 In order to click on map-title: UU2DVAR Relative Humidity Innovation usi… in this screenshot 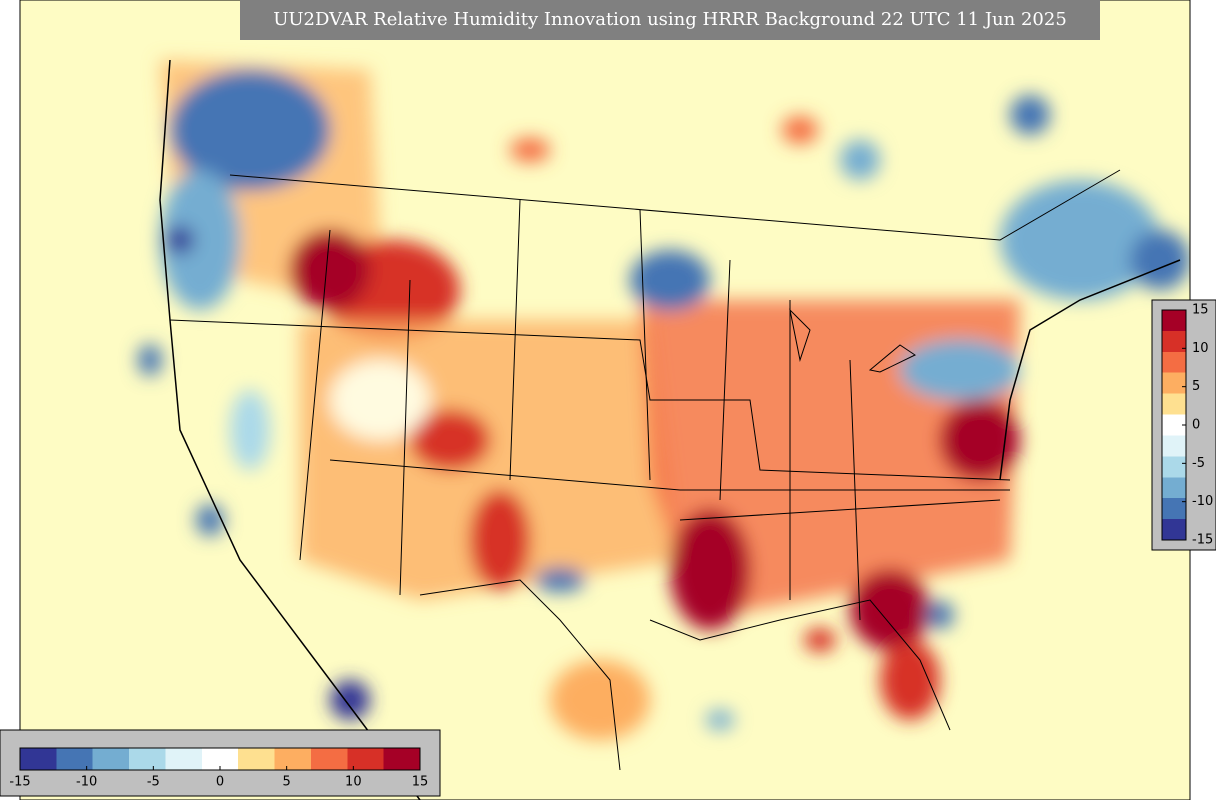, I will do `click(670, 19)`.